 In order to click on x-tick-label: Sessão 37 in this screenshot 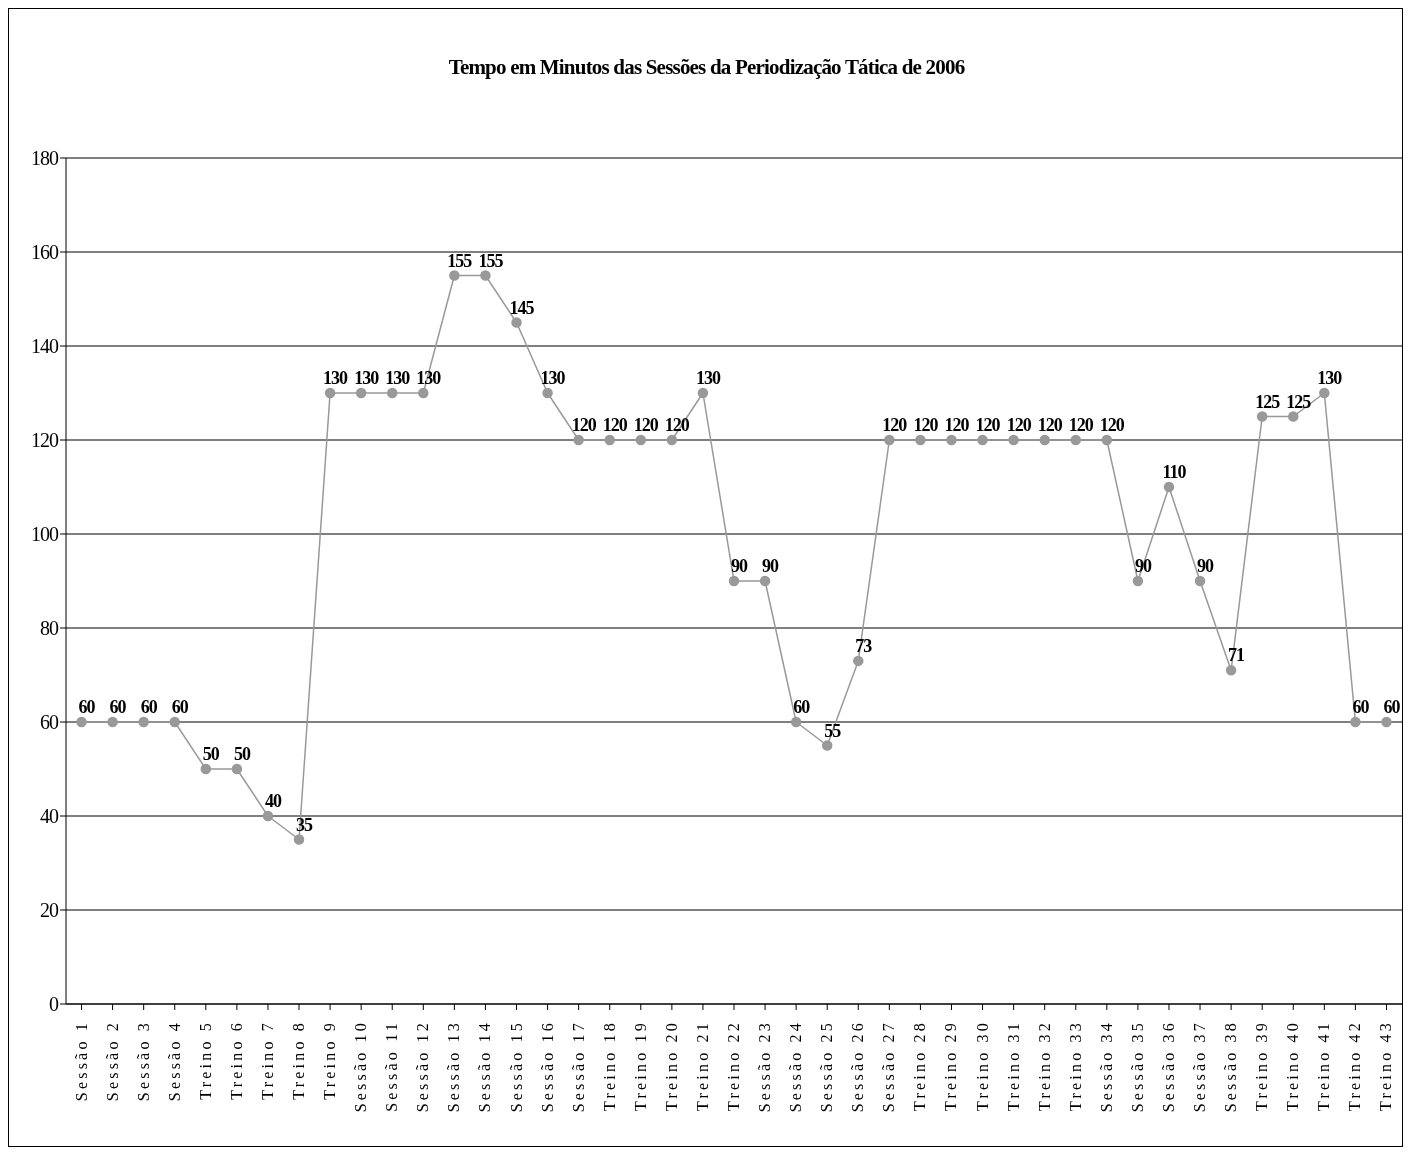, I will do `click(1200, 1066)`.